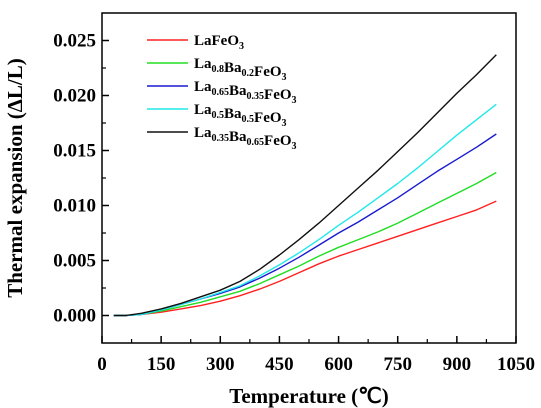 The height and width of the screenshot is (408, 541). Describe the element at coordinates (279, 364) in the screenshot. I see `x-tick-label: 450` at that location.